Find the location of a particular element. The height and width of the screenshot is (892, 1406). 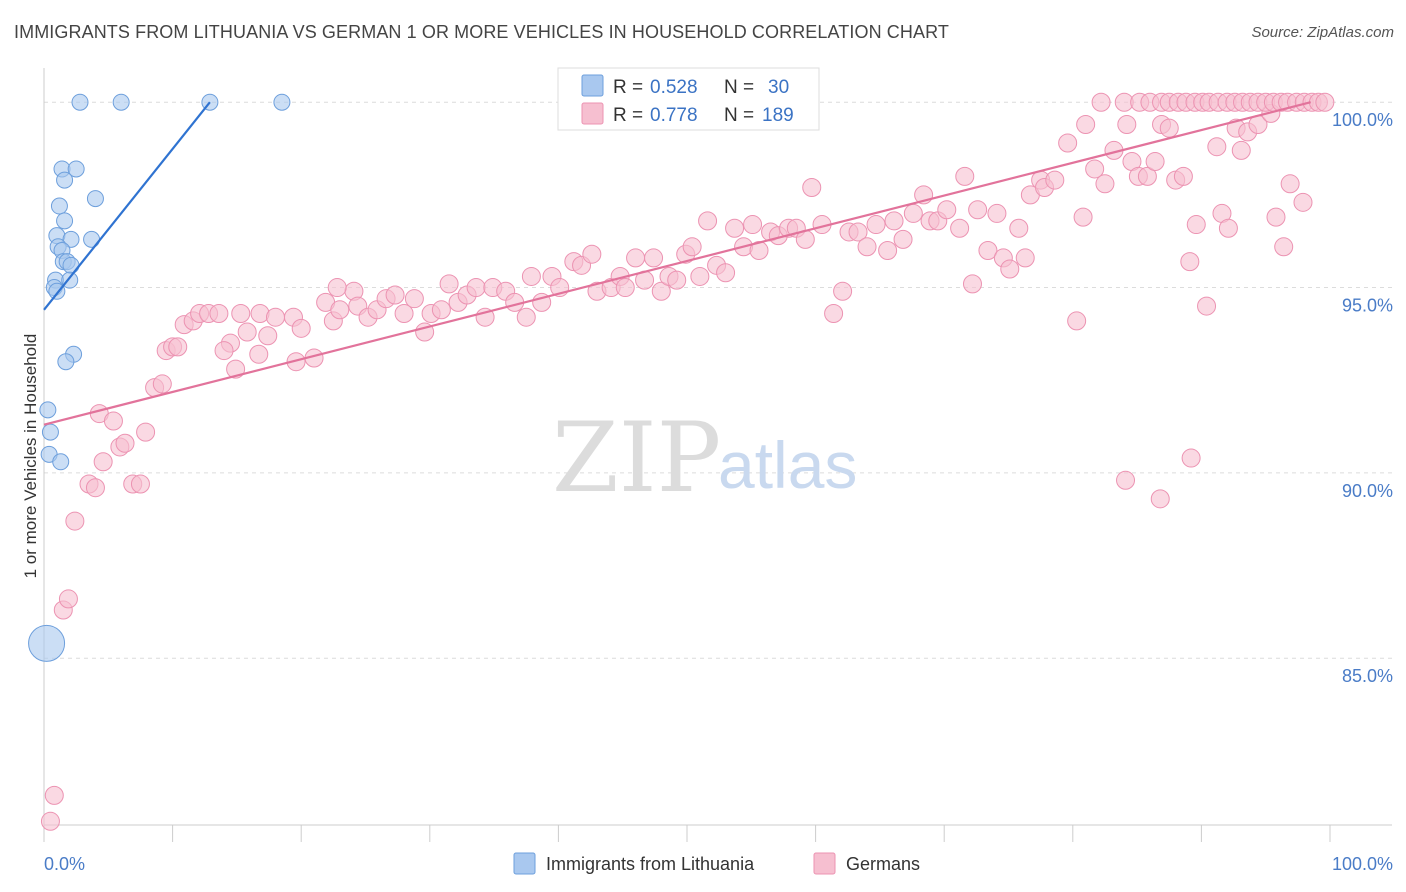

bottom-legend-label-germans: Germans is located at coordinates (883, 864).